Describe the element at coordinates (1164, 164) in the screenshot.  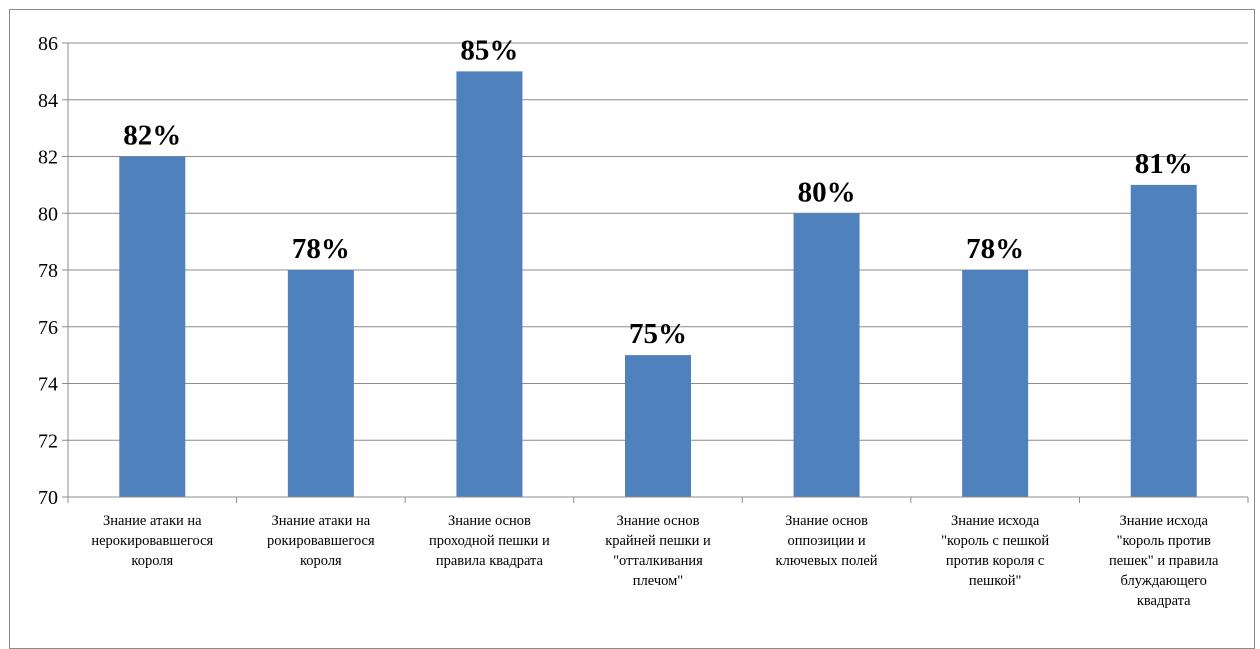
I see `data-label: 81%` at that location.